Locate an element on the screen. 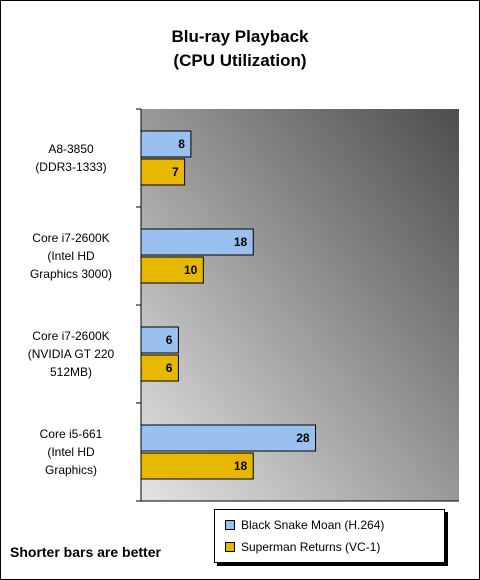 Image resolution: width=480 pixels, height=580 pixels. data-label-h264-a8-3850: 8 is located at coordinates (181, 144).